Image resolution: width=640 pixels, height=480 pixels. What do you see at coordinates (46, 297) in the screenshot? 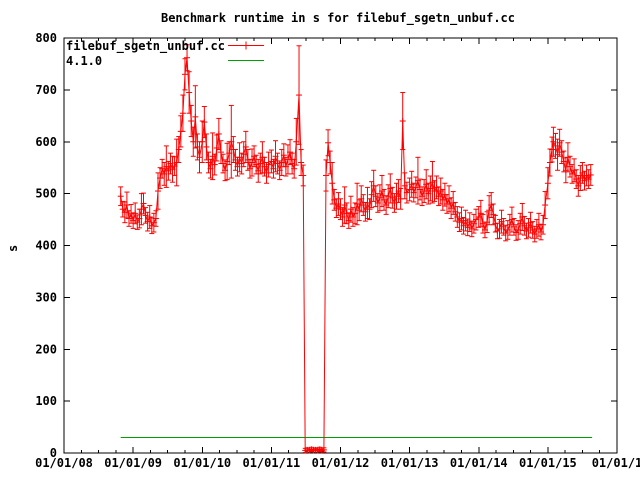
I see `y-tick-label: 300` at bounding box center [46, 297].